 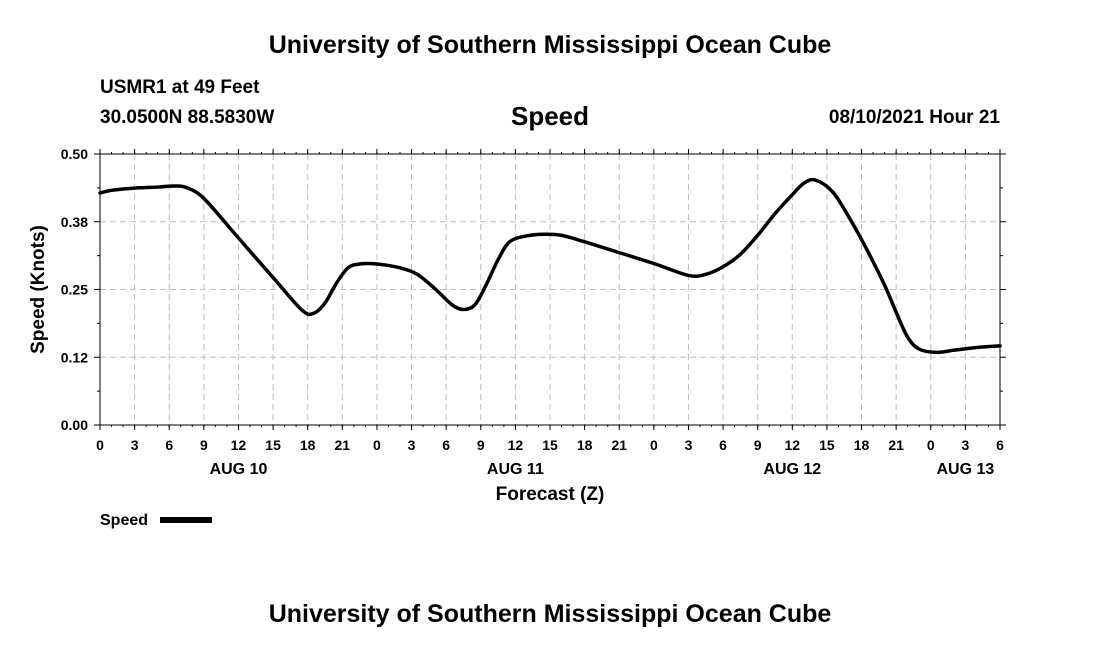 What do you see at coordinates (515, 469) in the screenshot?
I see `date-label: AUG 11` at bounding box center [515, 469].